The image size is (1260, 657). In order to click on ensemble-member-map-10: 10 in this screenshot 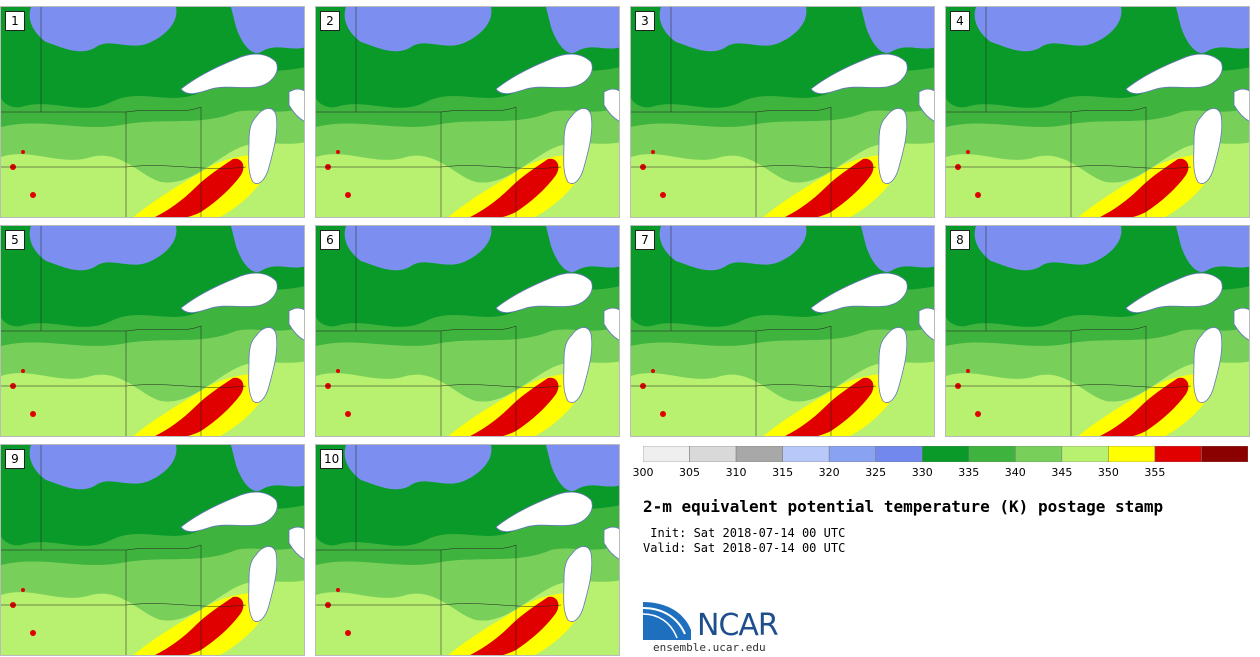, I will do `click(467, 550)`.